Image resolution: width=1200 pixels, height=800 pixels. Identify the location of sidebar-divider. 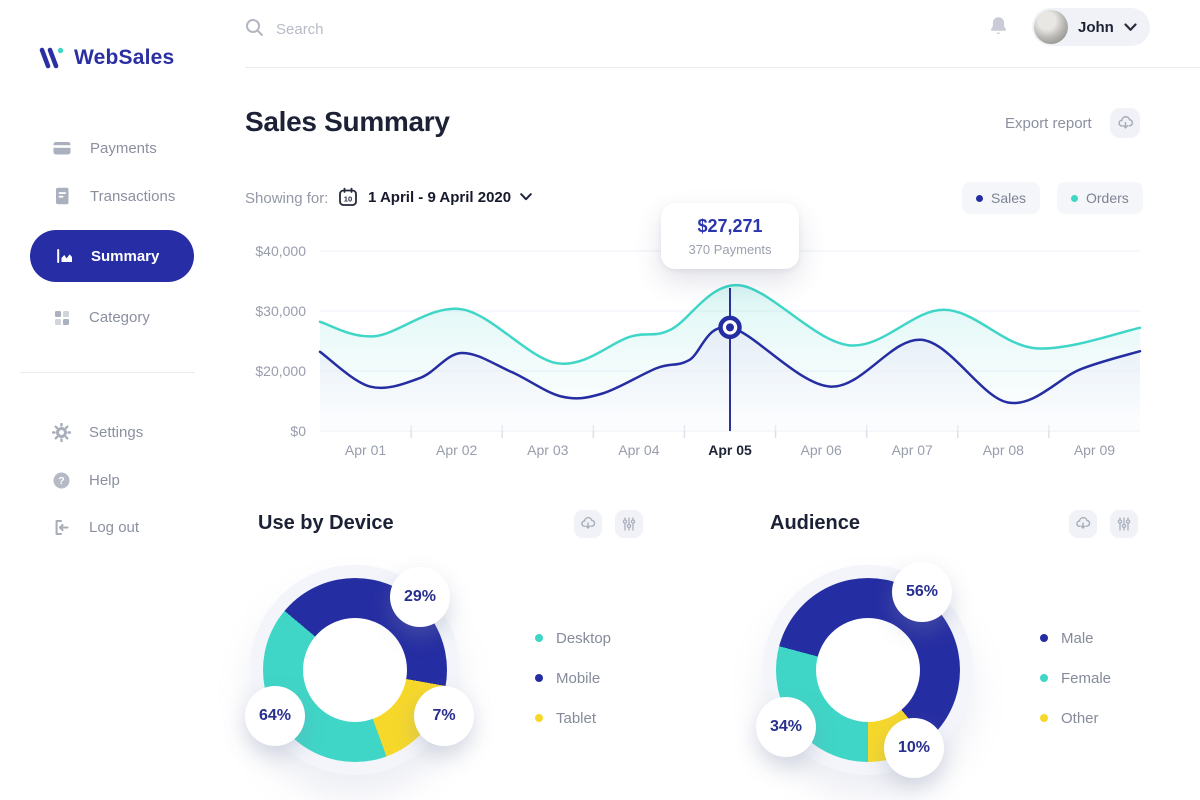
(107, 372).